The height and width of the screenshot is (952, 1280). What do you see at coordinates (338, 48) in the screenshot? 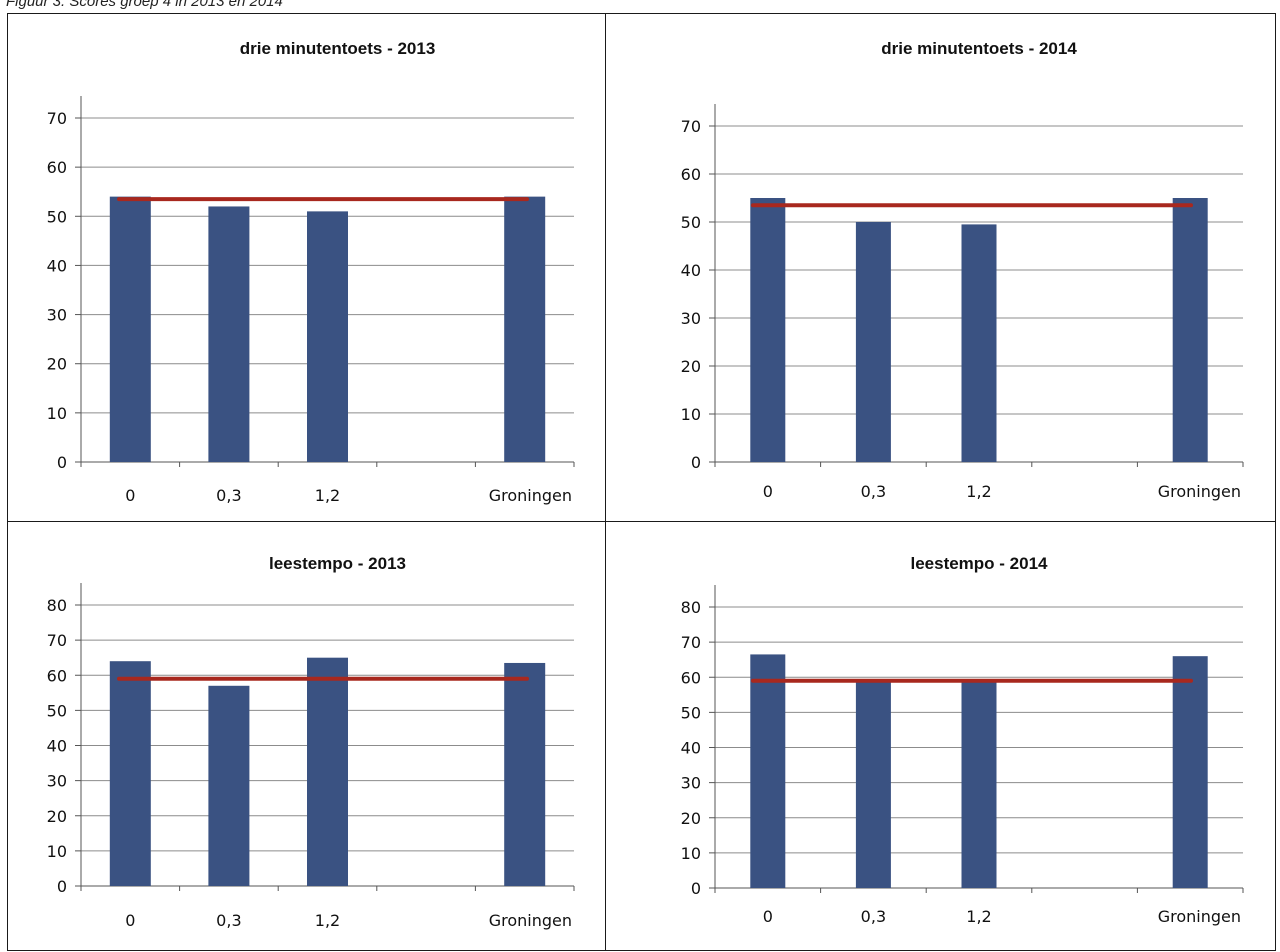
I see `chart-title: drie minutentoets - 2013` at bounding box center [338, 48].